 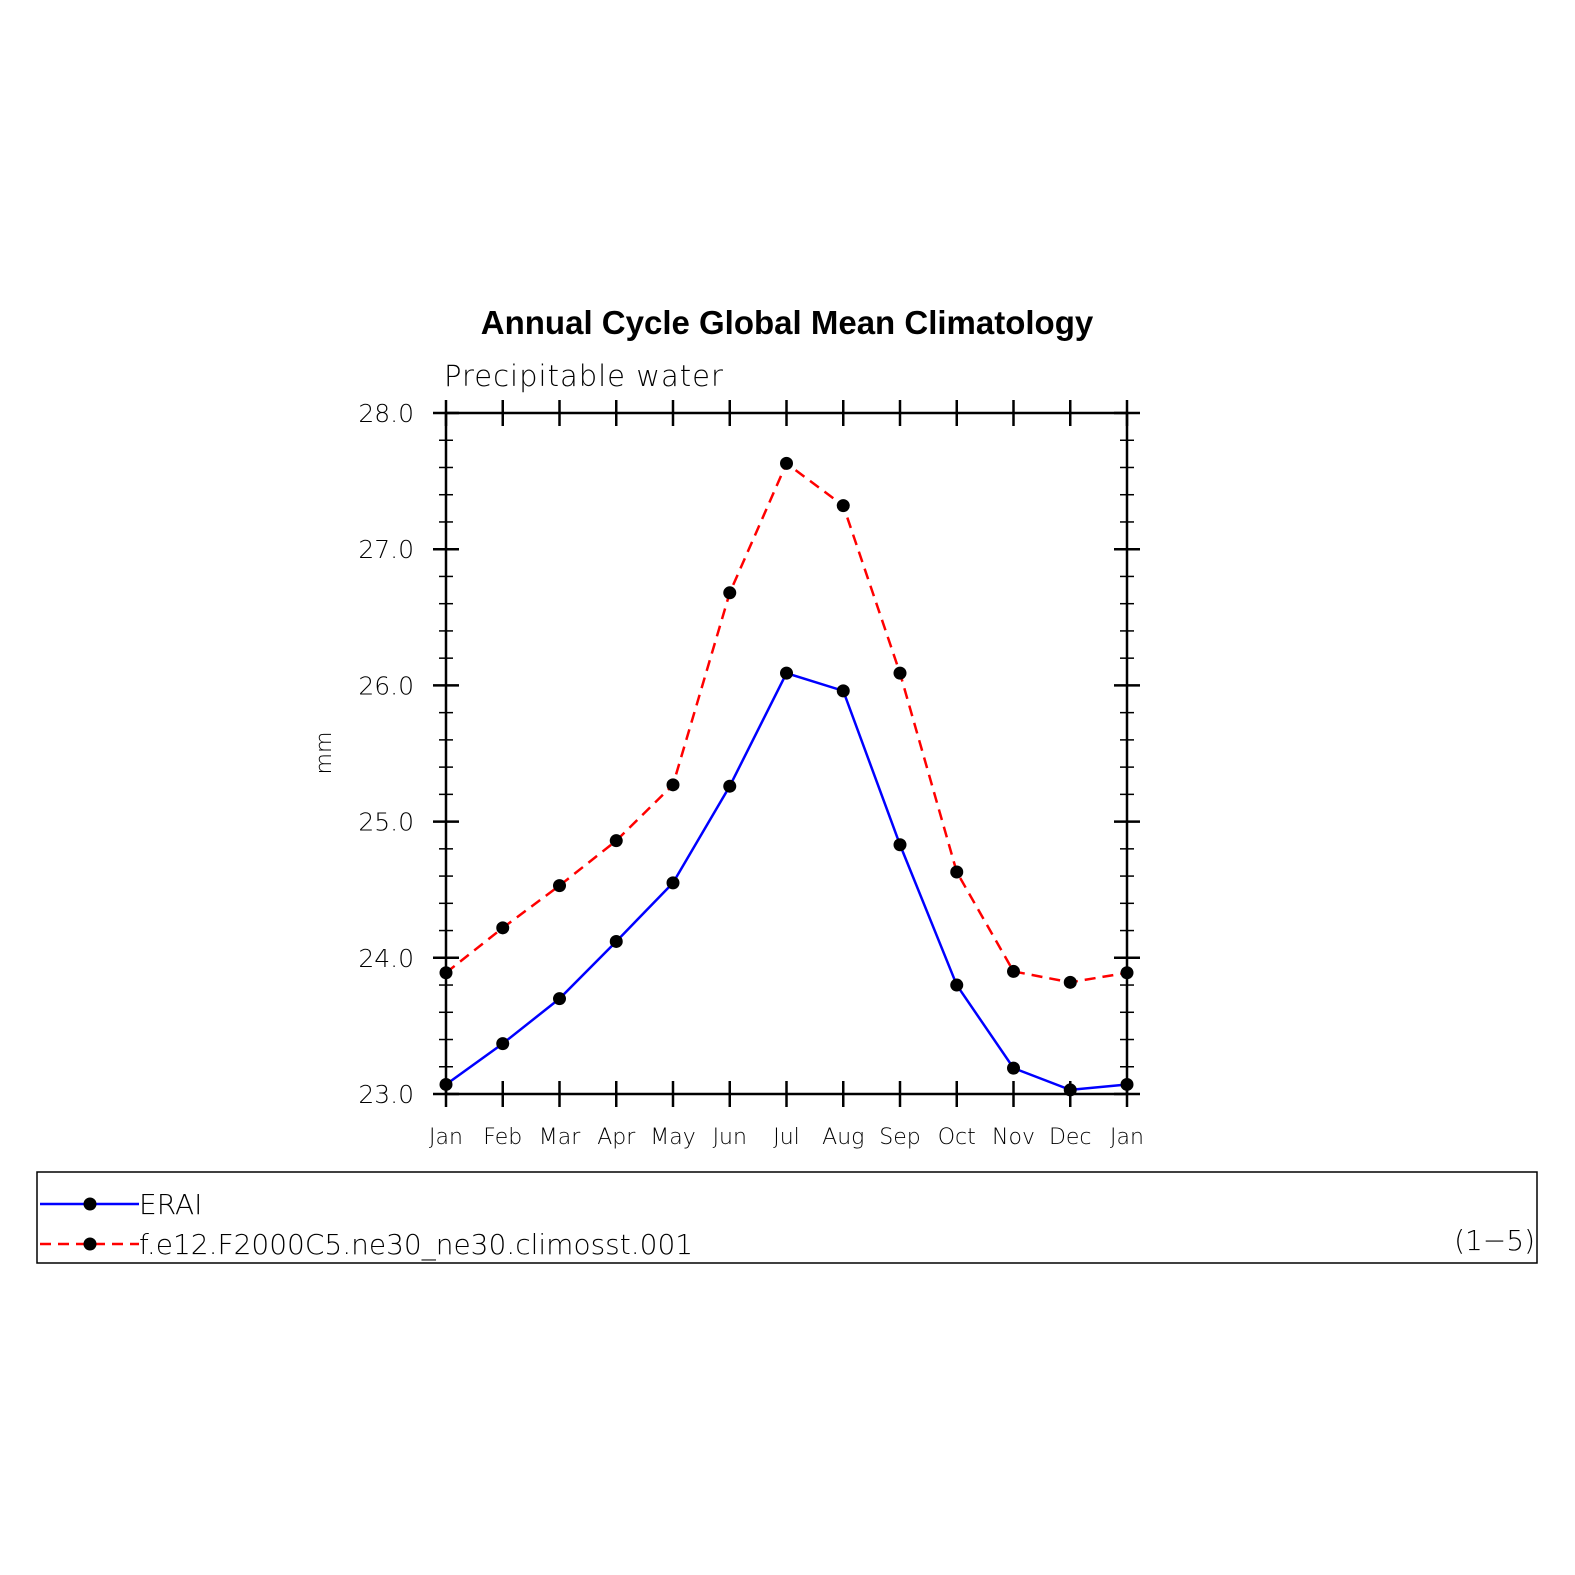 I want to click on x-tick-label: Nov, so click(x=1013, y=1137).